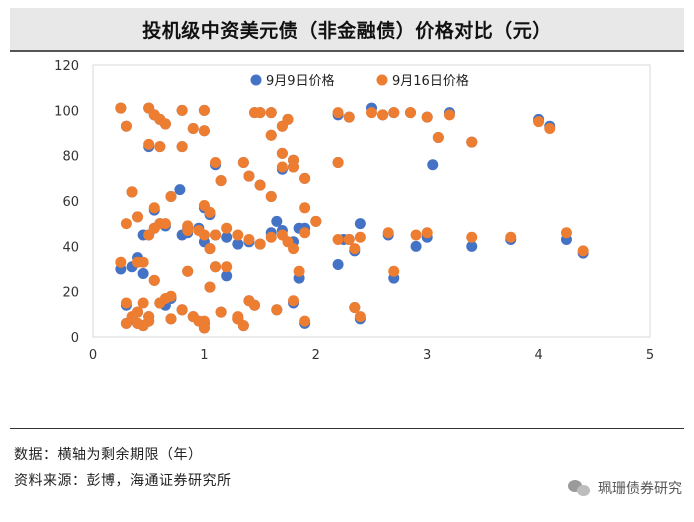  I want to click on footer-divider, so click(347, 428).